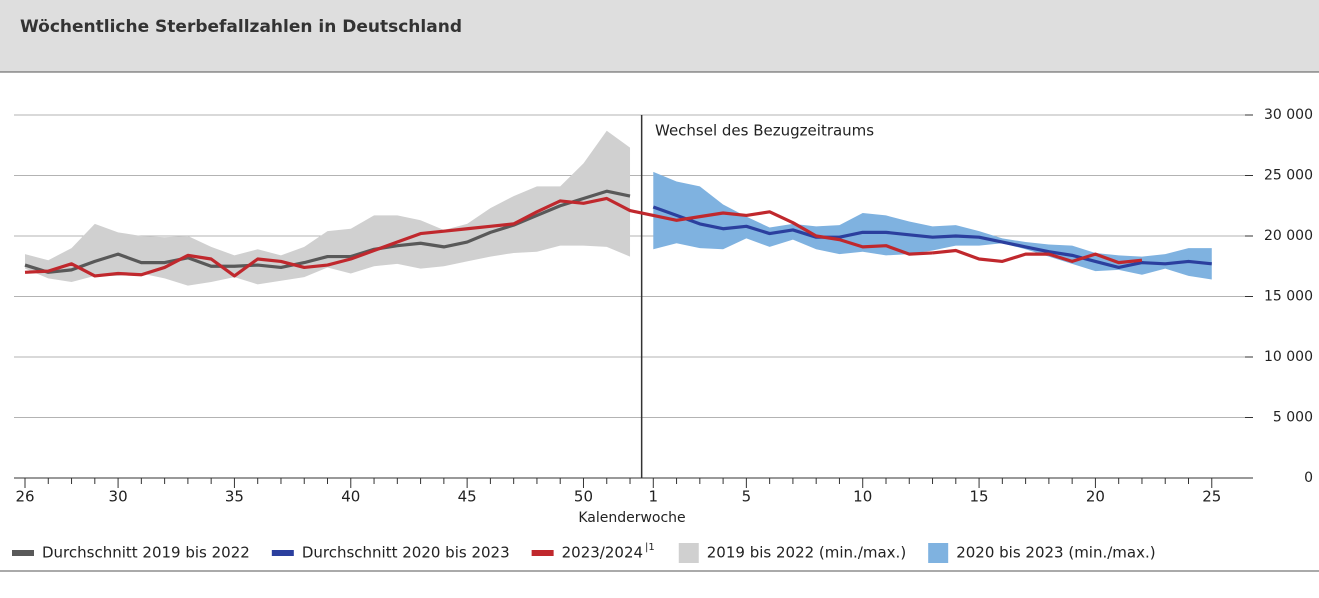  What do you see at coordinates (406, 553) in the screenshot?
I see `legend-label: Durchschnitt 2020 bis 2023` at bounding box center [406, 553].